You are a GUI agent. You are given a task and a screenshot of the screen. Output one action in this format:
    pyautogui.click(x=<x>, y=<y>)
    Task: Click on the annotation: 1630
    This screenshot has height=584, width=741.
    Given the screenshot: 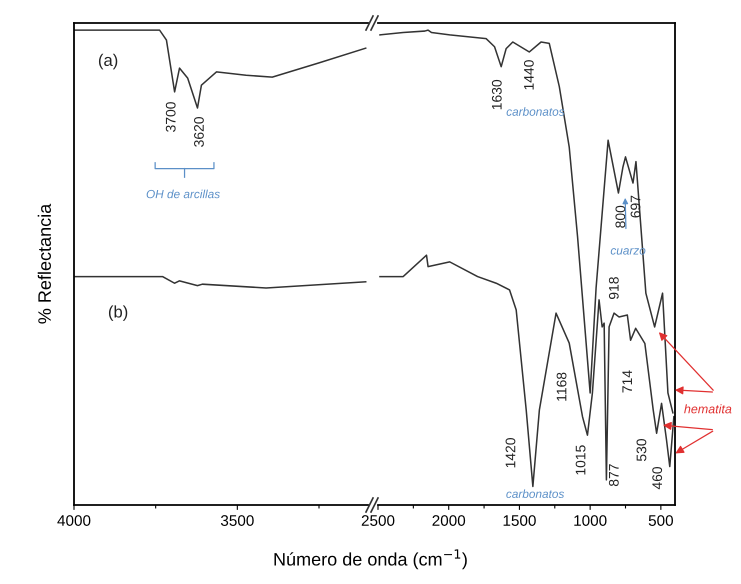 What is the action you would take?
    pyautogui.click(x=497, y=95)
    